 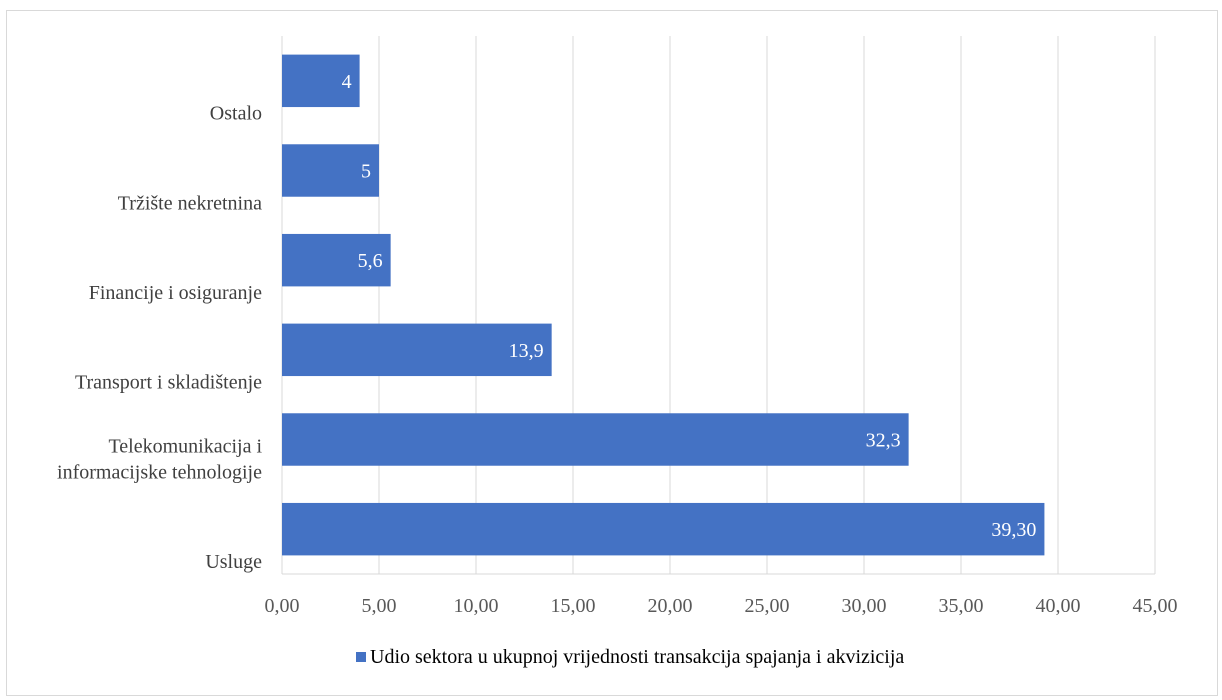 What do you see at coordinates (361, 657) in the screenshot?
I see `legend-swatch` at bounding box center [361, 657].